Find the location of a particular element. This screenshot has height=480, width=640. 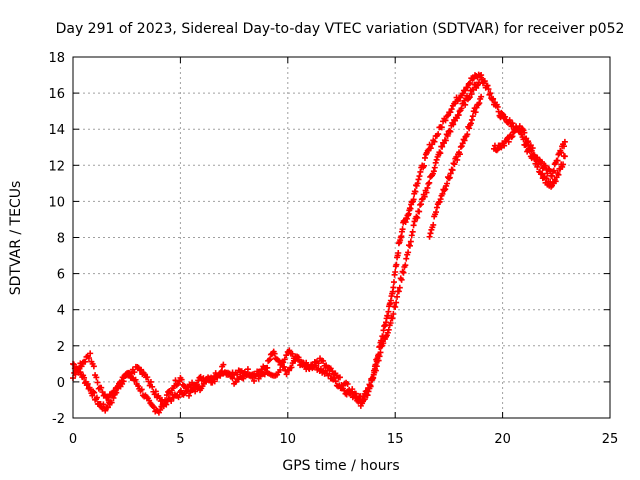

y-tick-label: 8 is located at coordinates (61, 239).